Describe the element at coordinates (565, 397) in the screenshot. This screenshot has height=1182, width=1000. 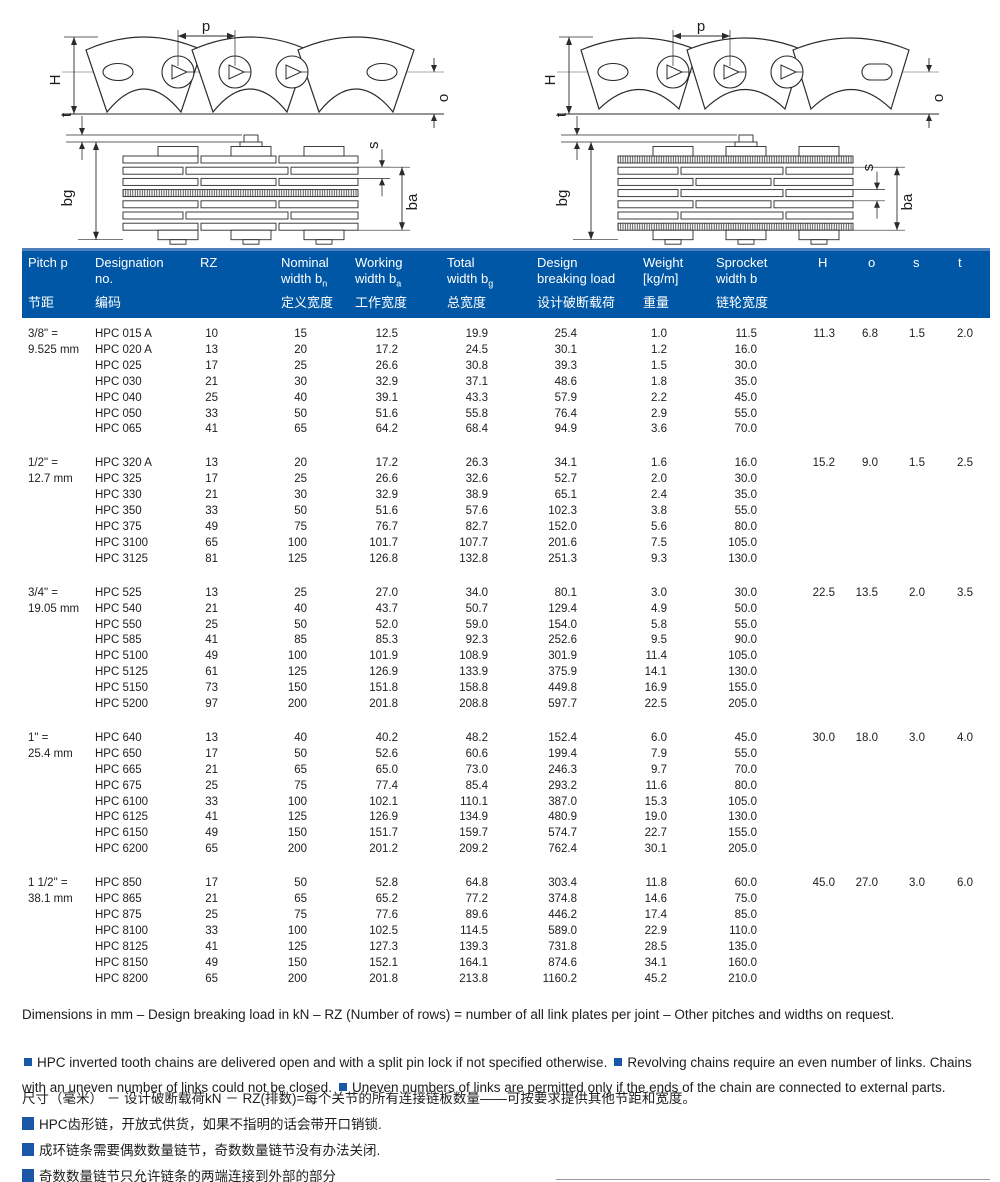
I see `value-cell: 57.9` at that location.